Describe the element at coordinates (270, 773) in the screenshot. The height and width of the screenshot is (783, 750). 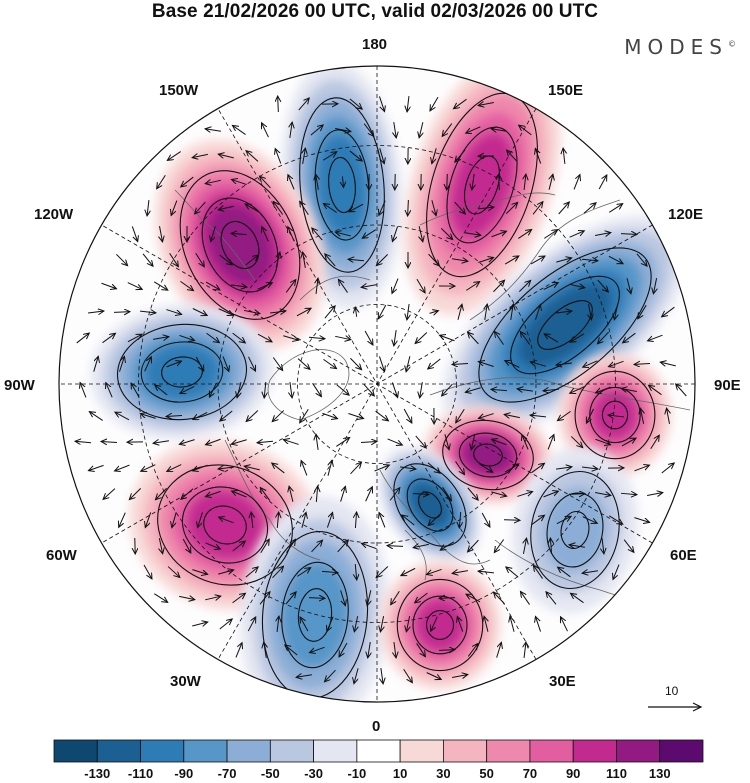
I see `colorbar-tick-label: -50` at that location.